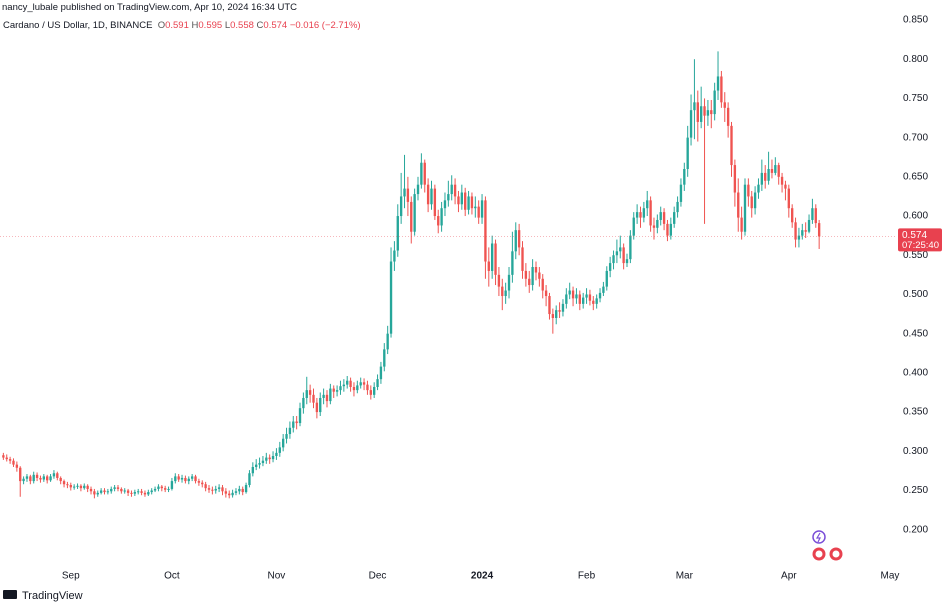 The image size is (945, 603). I want to click on last-price-label: 0.574, so click(914, 235).